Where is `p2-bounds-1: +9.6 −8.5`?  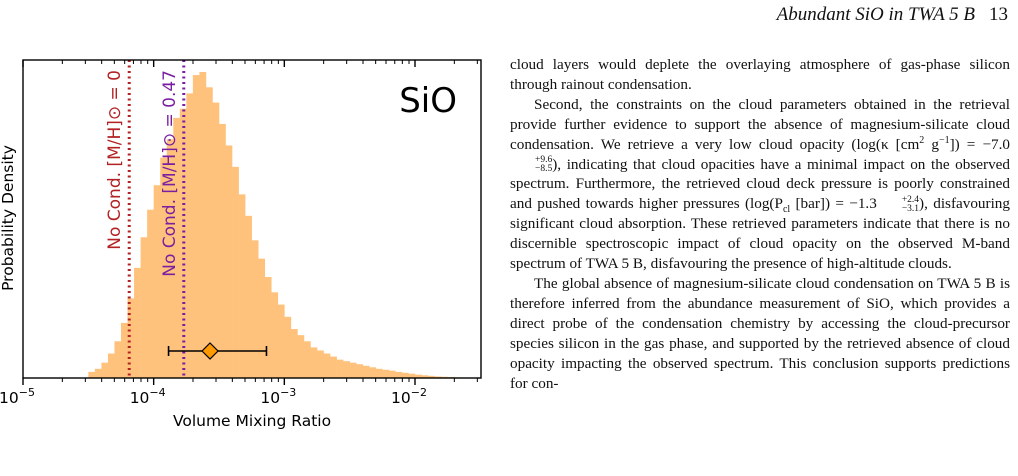 p2-bounds-1: +9.6 −8.5 is located at coordinates (532, 165).